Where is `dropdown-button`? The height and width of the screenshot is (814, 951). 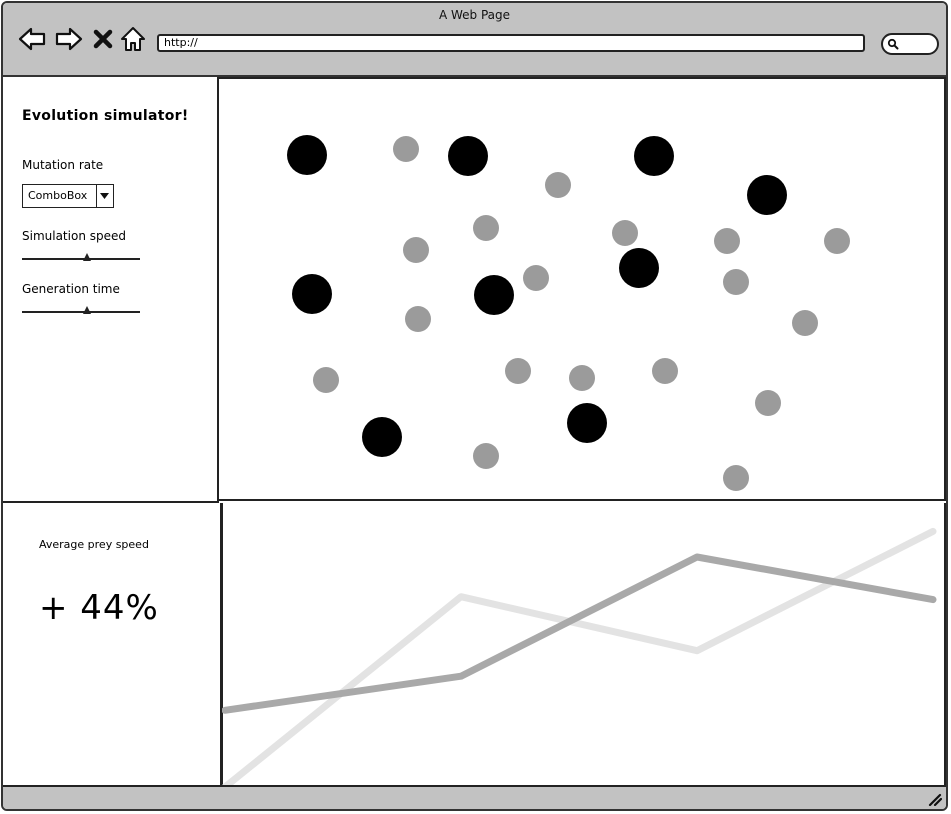
dropdown-button is located at coordinates (104, 196).